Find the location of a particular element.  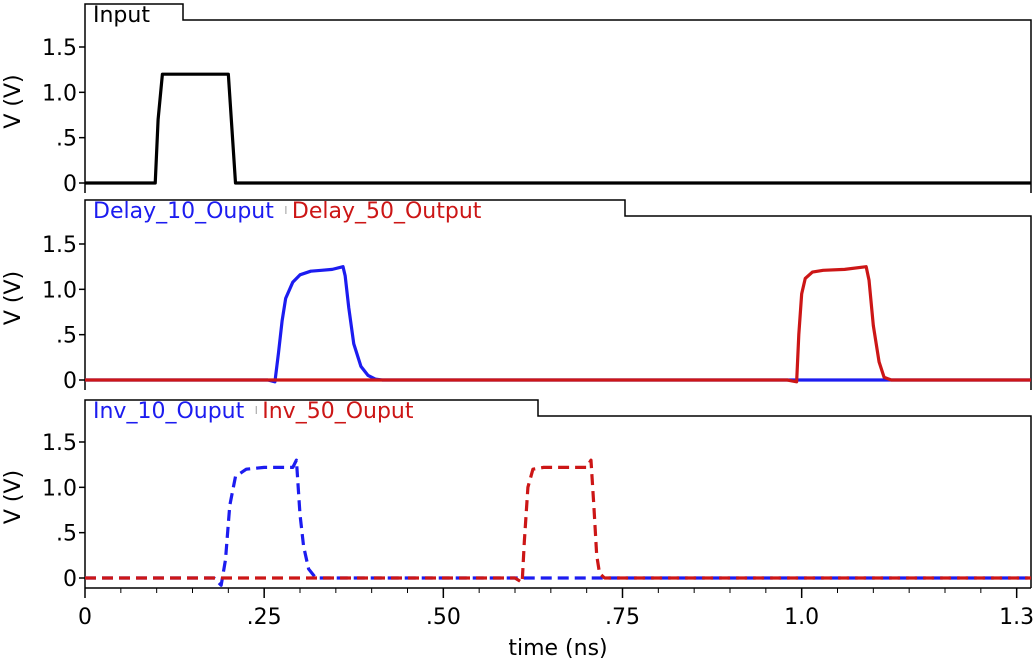

x-tick-label: 1.0 is located at coordinates (801, 617).